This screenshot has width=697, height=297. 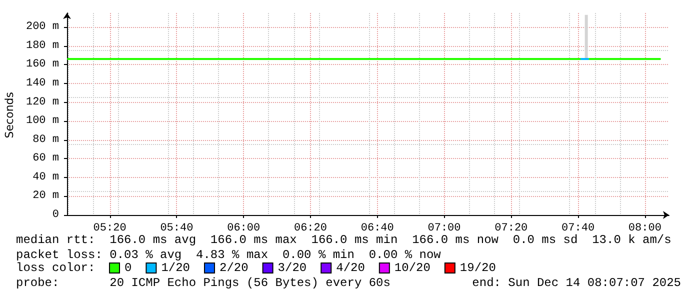 I want to click on x-tick-label: 06:00, so click(x=243, y=228).